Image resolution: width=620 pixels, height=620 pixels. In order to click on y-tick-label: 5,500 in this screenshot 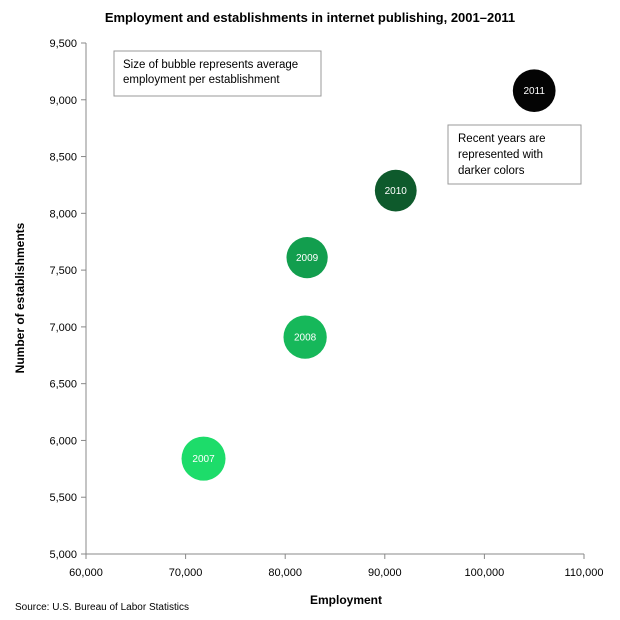, I will do `click(63, 498)`.